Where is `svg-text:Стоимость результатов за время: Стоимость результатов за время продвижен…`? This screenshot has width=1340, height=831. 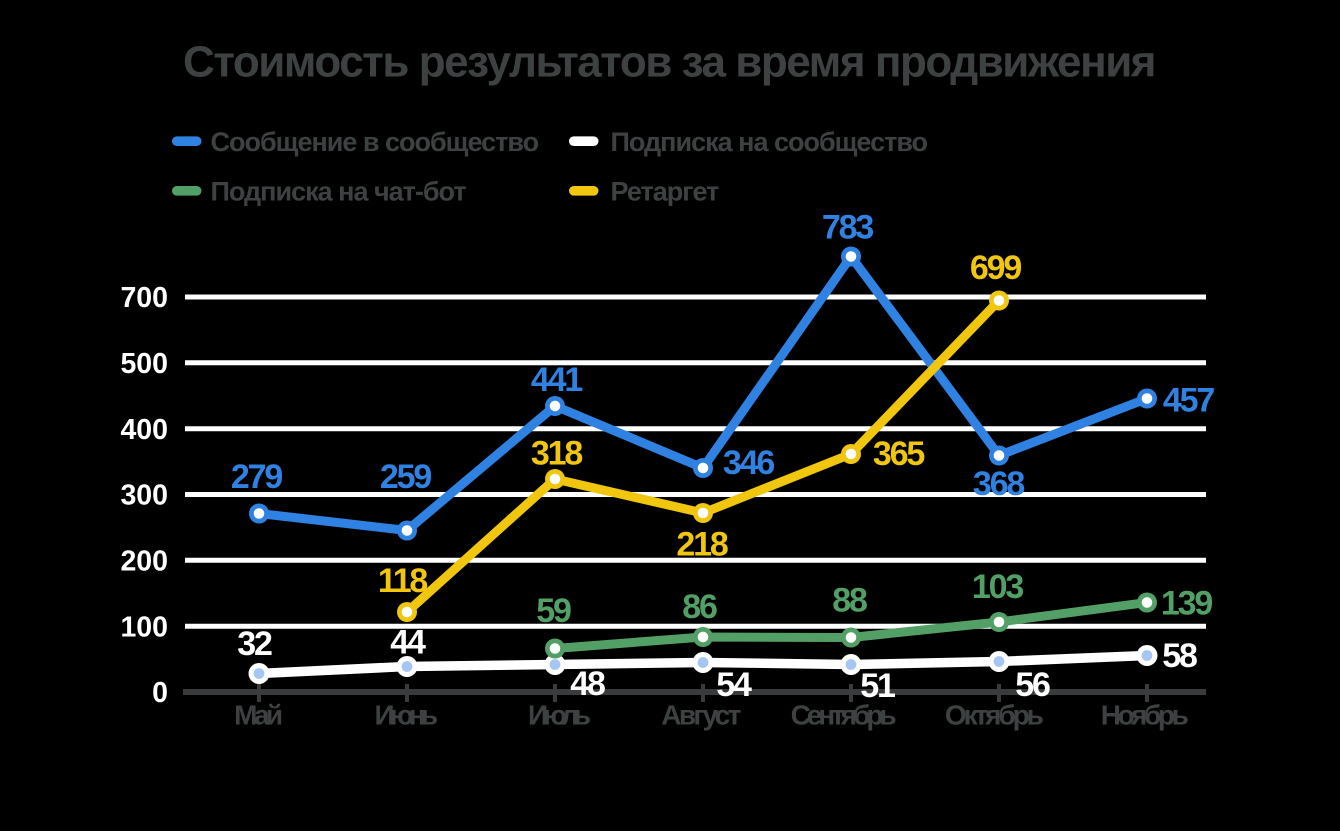 svg-text:Стоимость результатов за время: Стоимость результатов за время продвижен… is located at coordinates (669, 62).